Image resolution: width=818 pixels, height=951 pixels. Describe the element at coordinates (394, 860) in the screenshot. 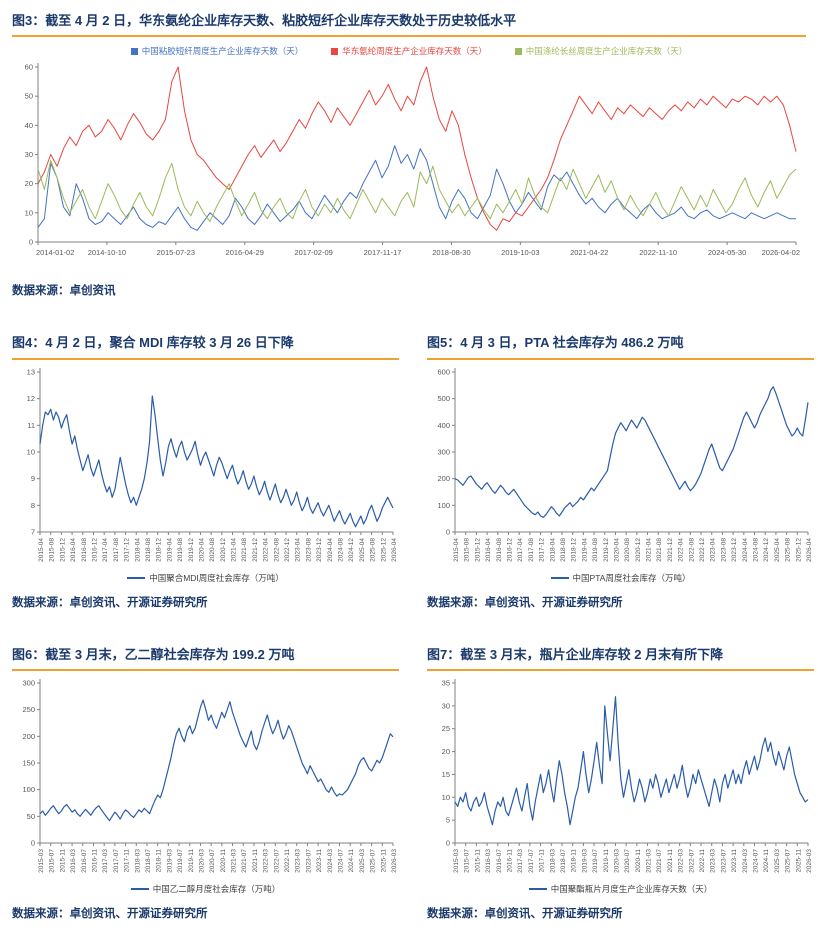

I see `svg-text: 2026-03` at that location.